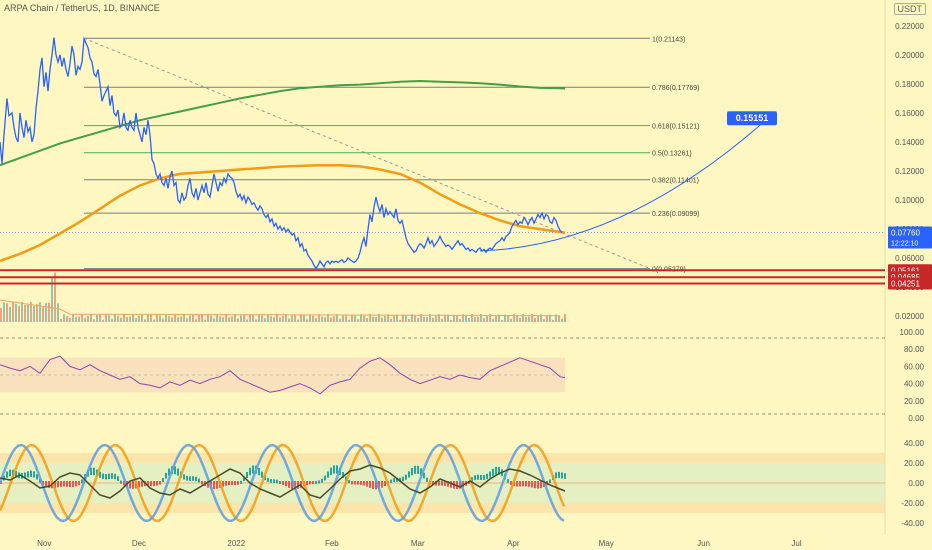 This screenshot has width=932, height=550. Describe the element at coordinates (905, 270) in the screenshot. I see `support-level-label: 0.05161` at that location.